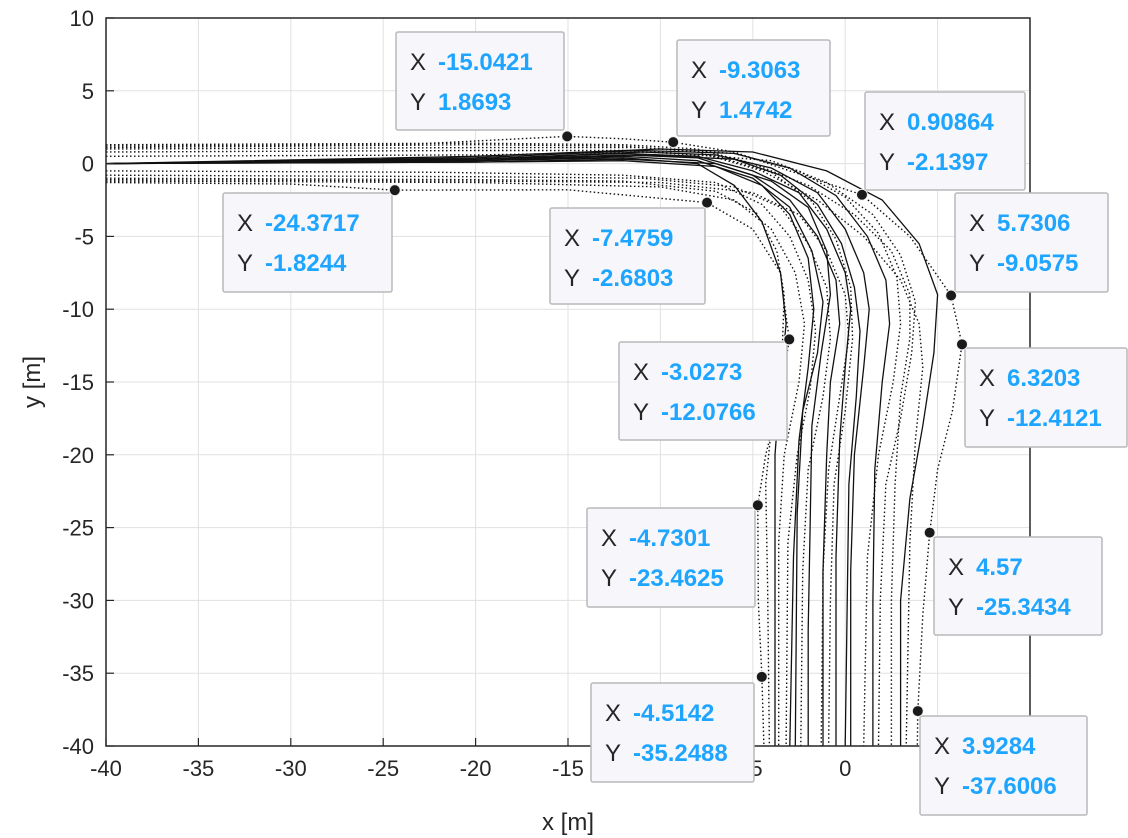 This screenshot has width=1128, height=838. What do you see at coordinates (291, 768) in the screenshot?
I see `x-tick-label: -30` at bounding box center [291, 768].